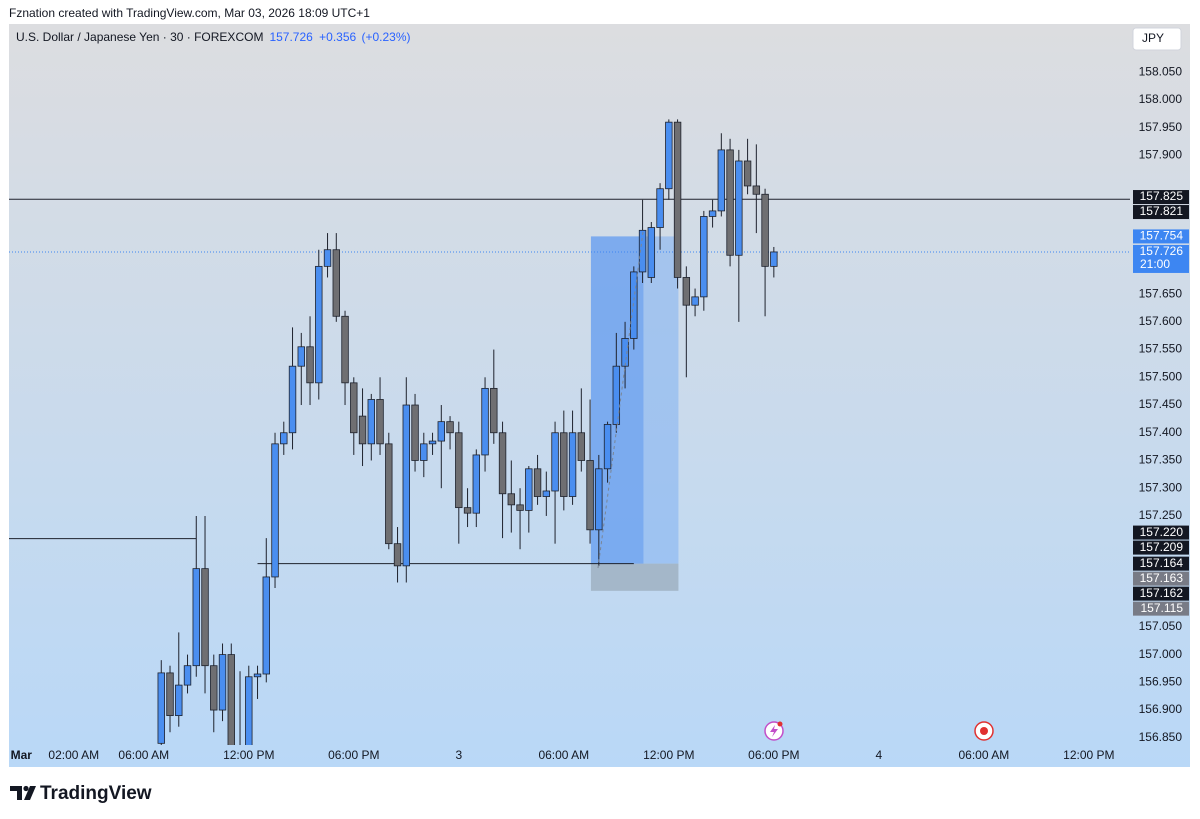  What do you see at coordinates (1161, 682) in the screenshot?
I see `y-tick-label: 156.950` at bounding box center [1161, 682].